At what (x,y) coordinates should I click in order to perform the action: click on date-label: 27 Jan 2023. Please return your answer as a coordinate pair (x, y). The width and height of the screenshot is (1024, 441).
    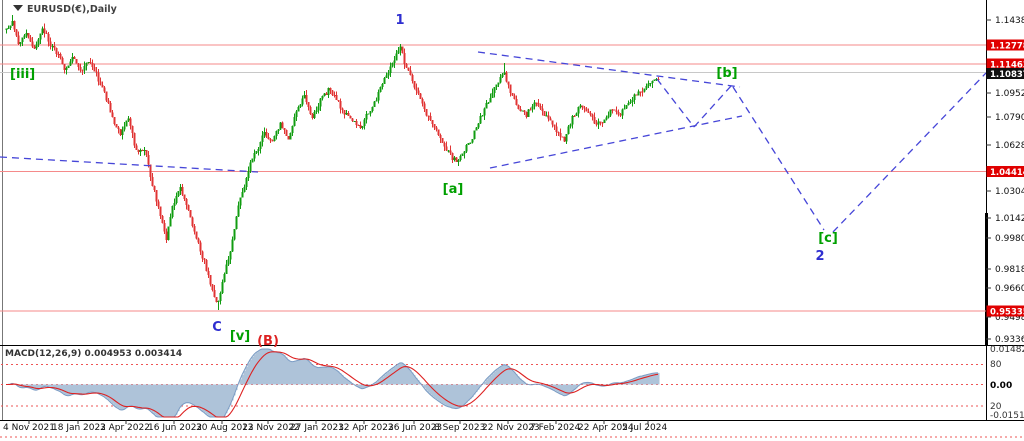
    Looking at the image, I should click on (317, 428).